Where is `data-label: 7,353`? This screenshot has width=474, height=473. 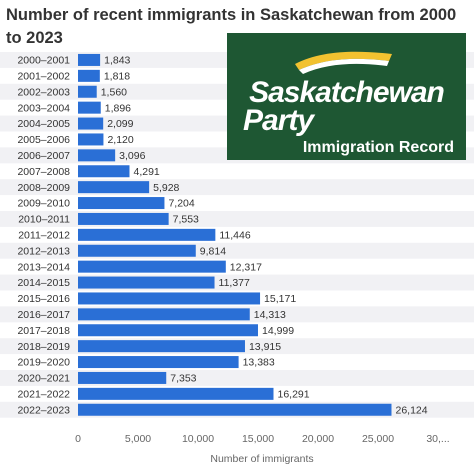 data-label: 7,353 is located at coordinates (183, 379).